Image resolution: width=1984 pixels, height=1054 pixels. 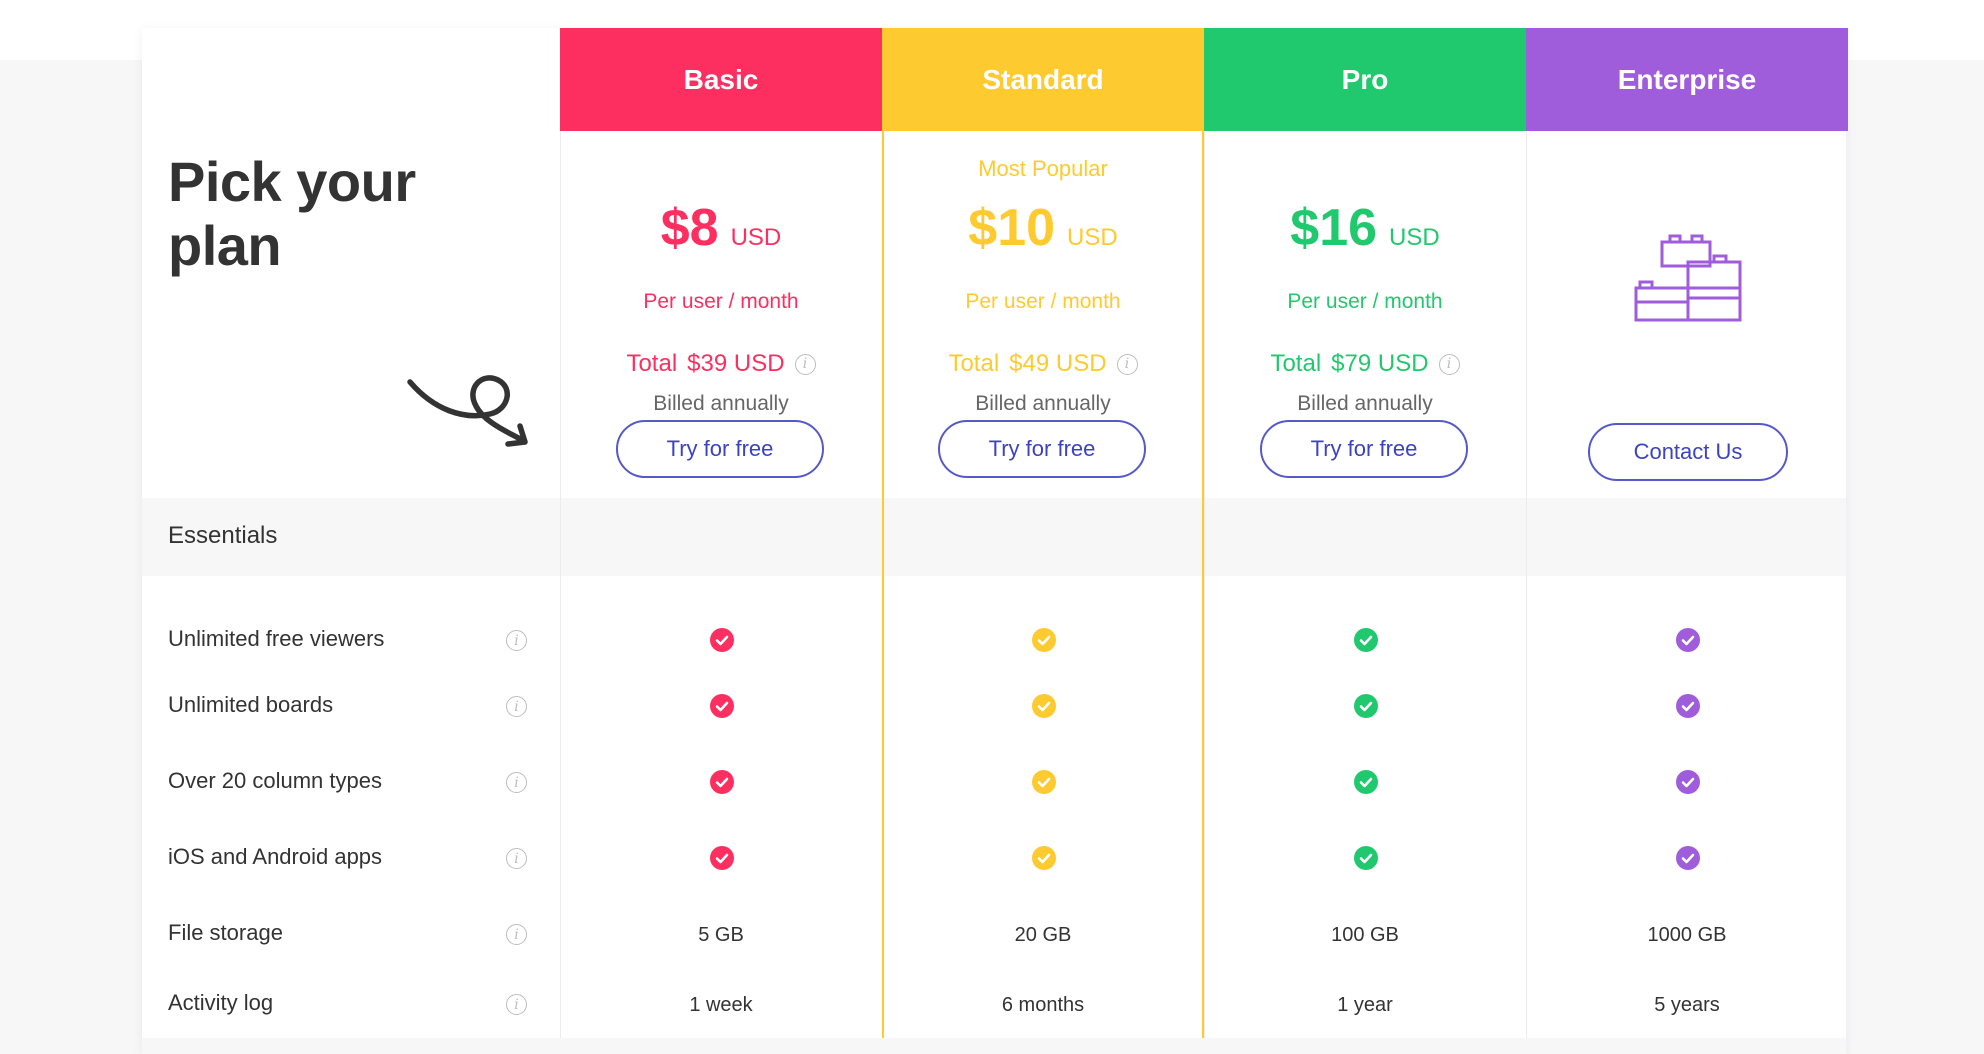 What do you see at coordinates (467, 411) in the screenshot?
I see `curly-arrow-icon` at bounding box center [467, 411].